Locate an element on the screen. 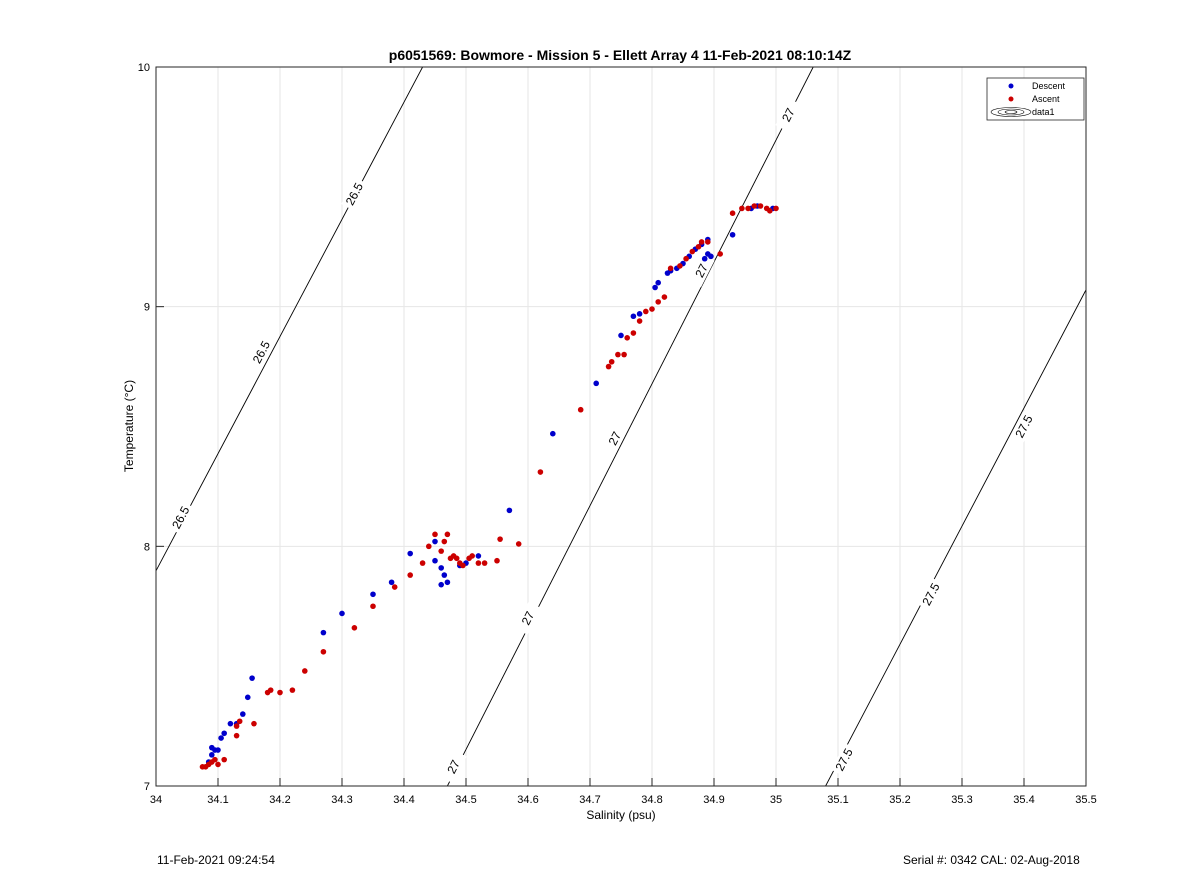 This screenshot has height=885, width=1200. x-tick-label: 34.1 is located at coordinates (217, 800).